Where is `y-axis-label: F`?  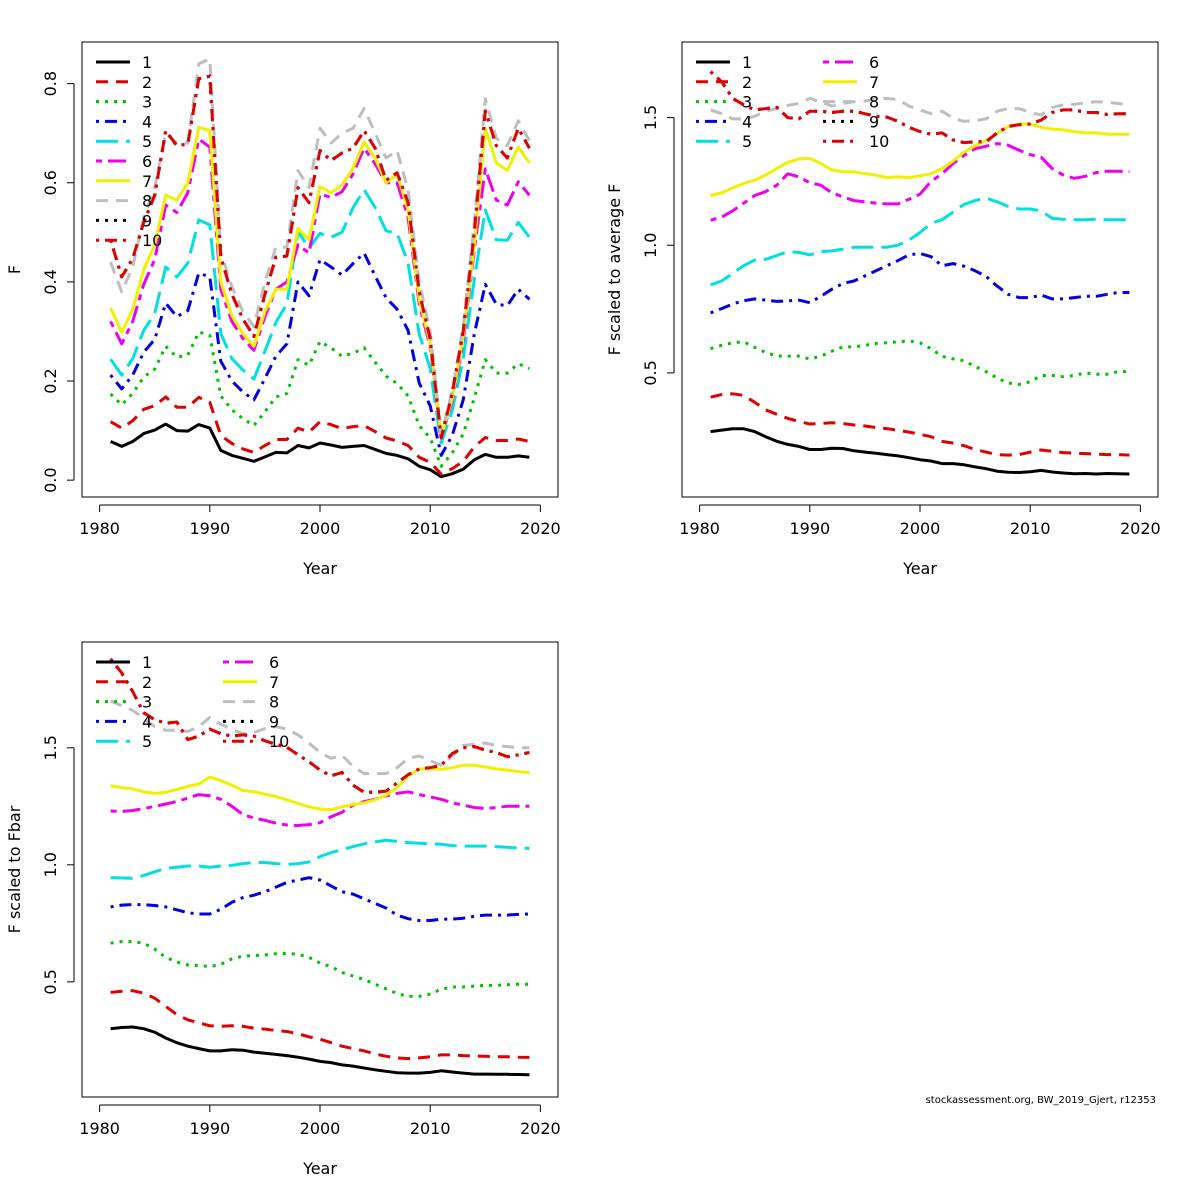
y-axis-label: F is located at coordinates (14, 269).